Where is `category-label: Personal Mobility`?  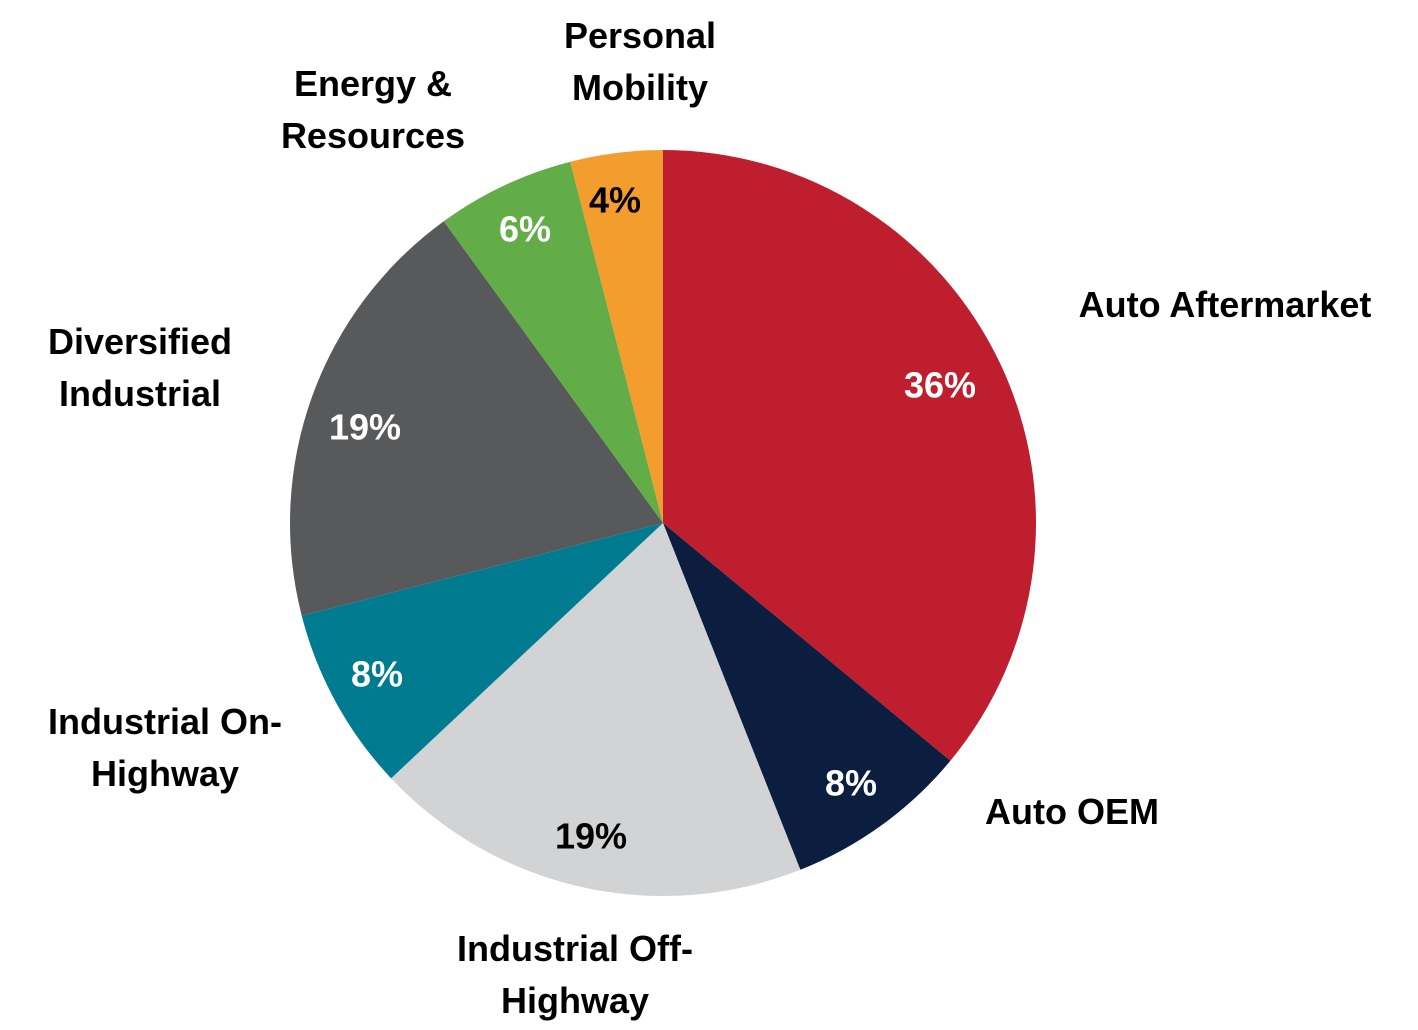 category-label: Personal Mobility is located at coordinates (640, 61).